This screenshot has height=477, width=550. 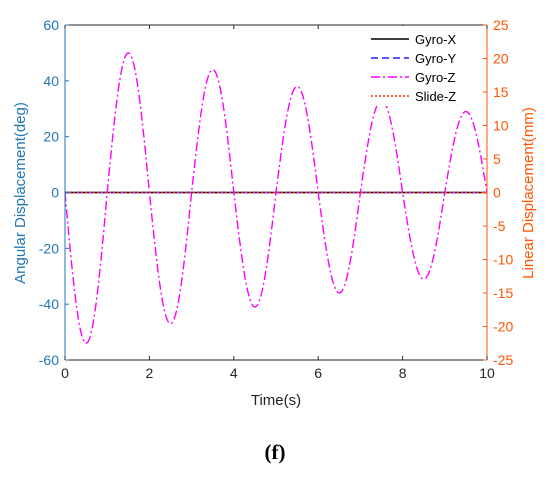 I want to click on left-y-tick-label: 0, so click(x=55, y=193).